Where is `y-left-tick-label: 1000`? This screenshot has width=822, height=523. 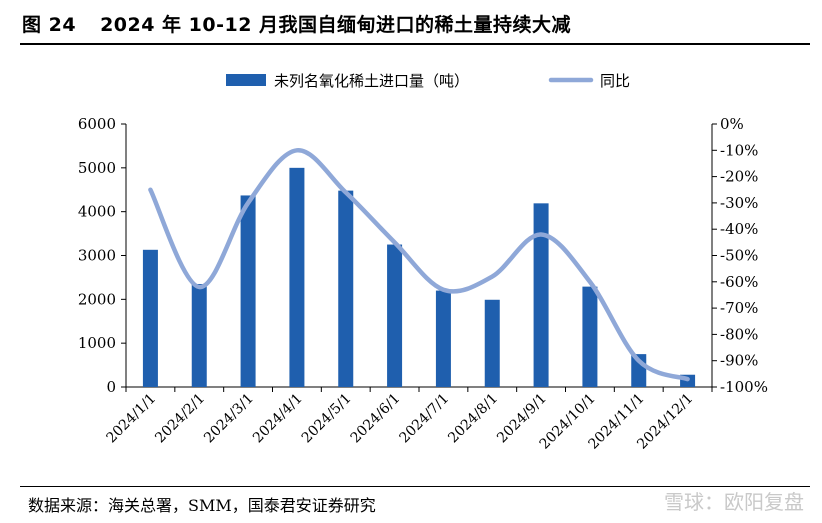
y-left-tick-label: 1000 is located at coordinates (97, 343).